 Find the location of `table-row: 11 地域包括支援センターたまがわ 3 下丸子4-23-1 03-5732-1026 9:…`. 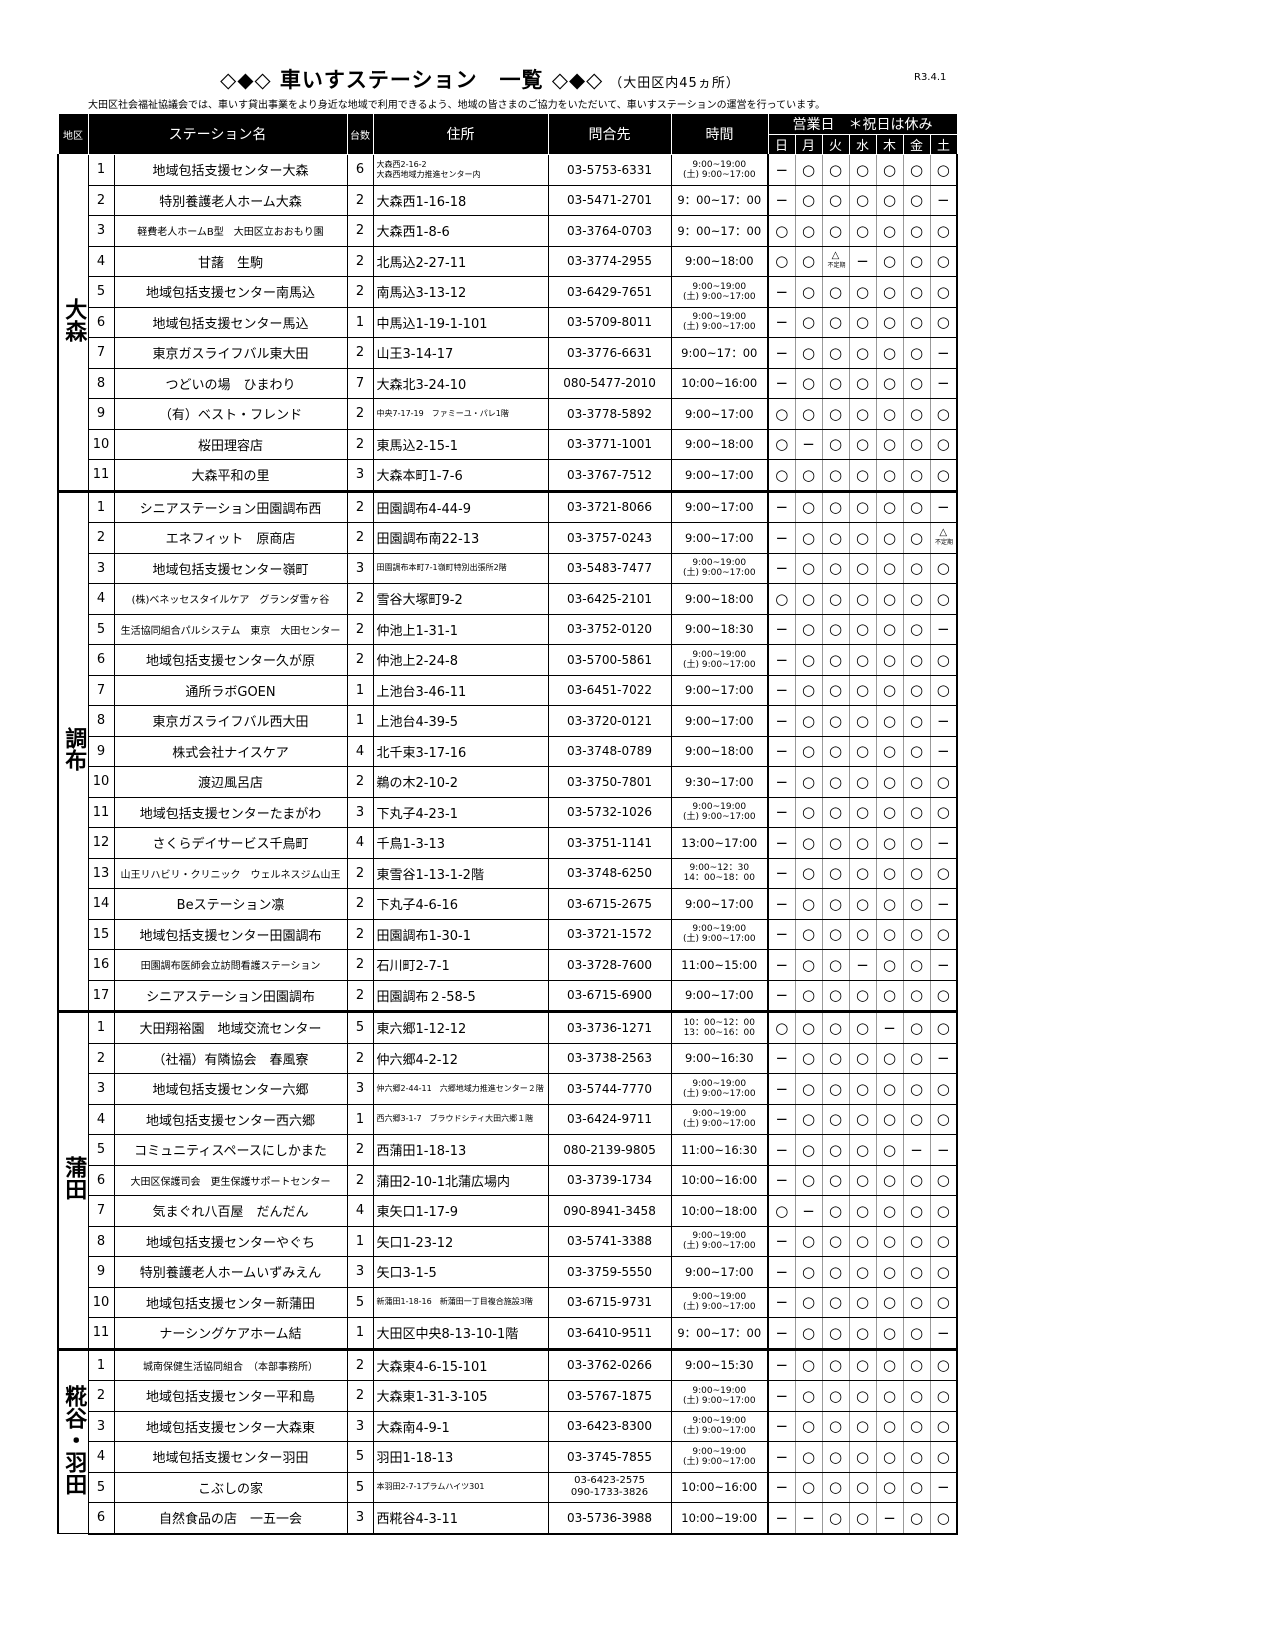

table-row: 11 地域包括支援センターたまがわ 3 下丸子4-23-1 03-5732-1026 9:… is located at coordinates (508, 812).